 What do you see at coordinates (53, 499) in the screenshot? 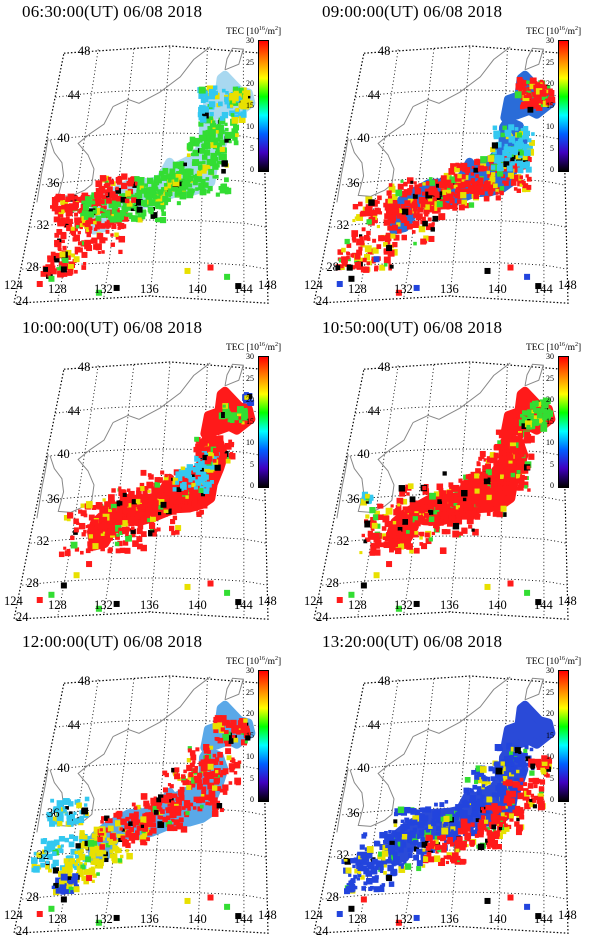
I see `latitude-label: 36` at bounding box center [53, 499].